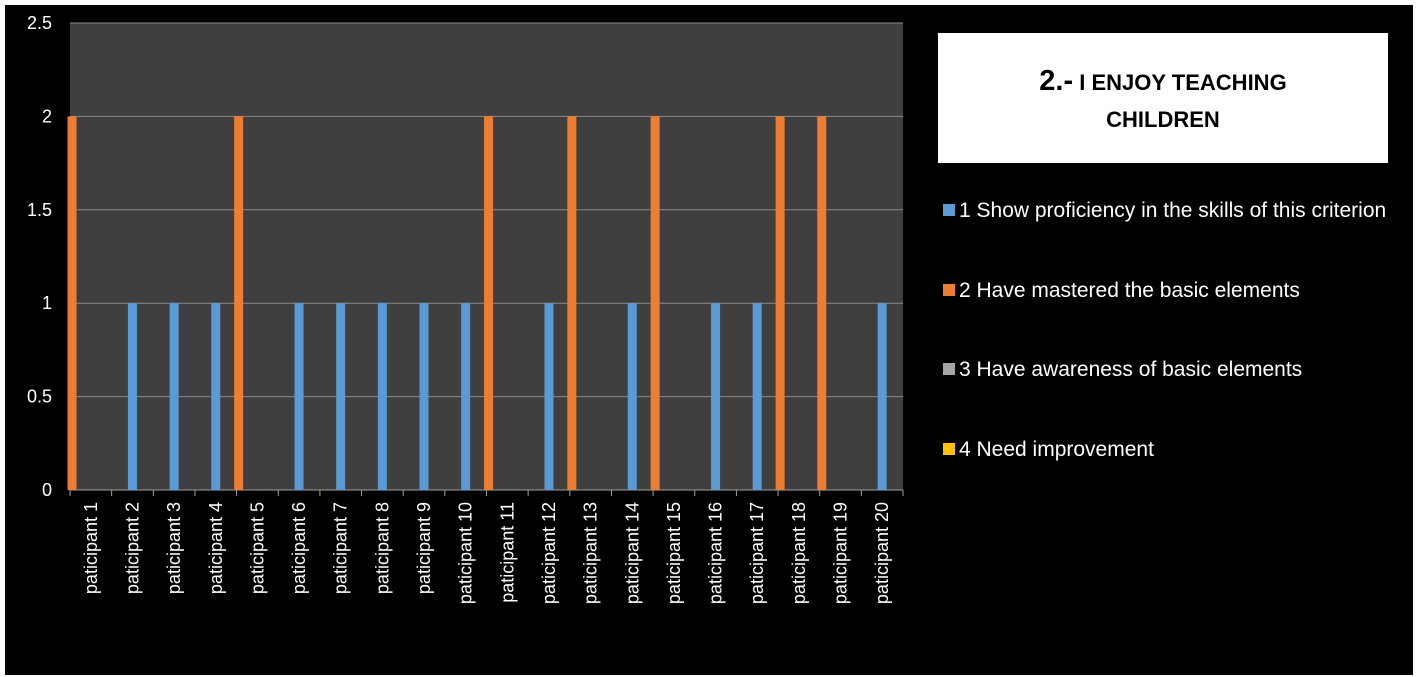  What do you see at coordinates (882, 553) in the screenshot?
I see `x-tick-label: paticipant 20` at bounding box center [882, 553].